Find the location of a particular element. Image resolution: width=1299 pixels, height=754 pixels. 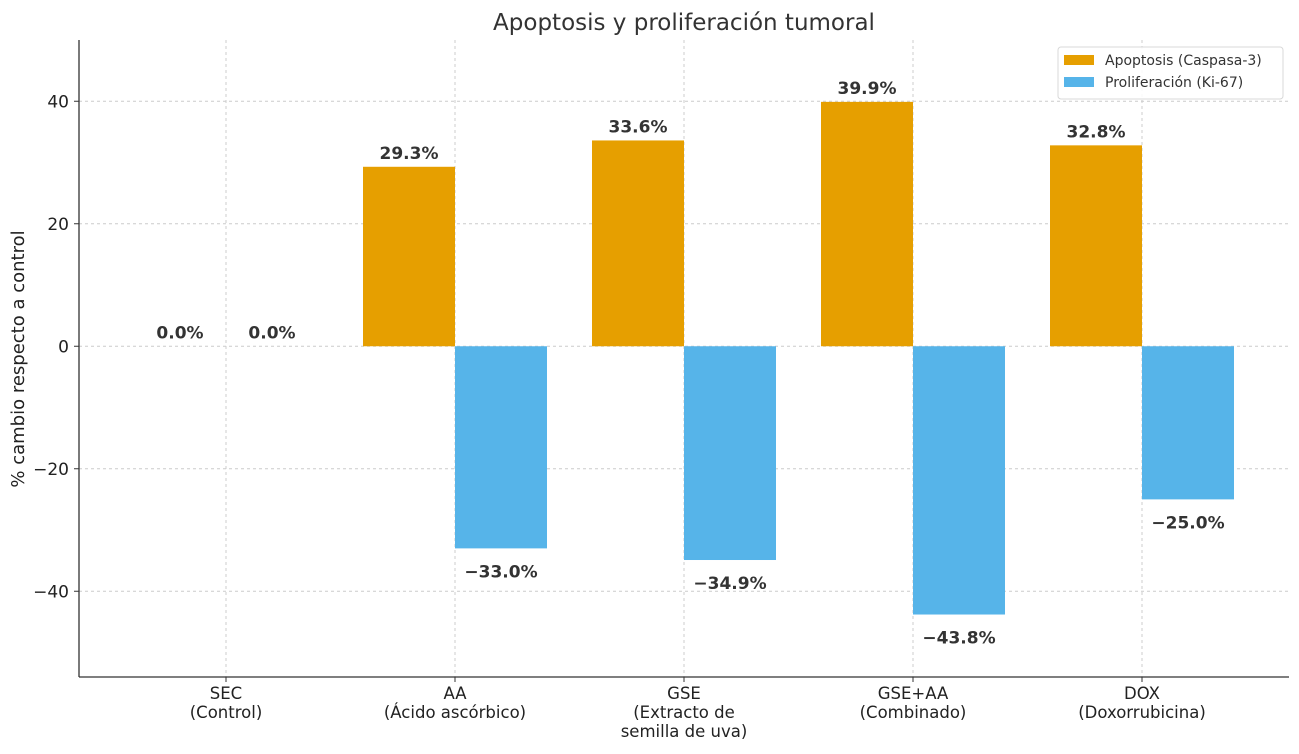

data-label: −34.9% is located at coordinates (729, 584).